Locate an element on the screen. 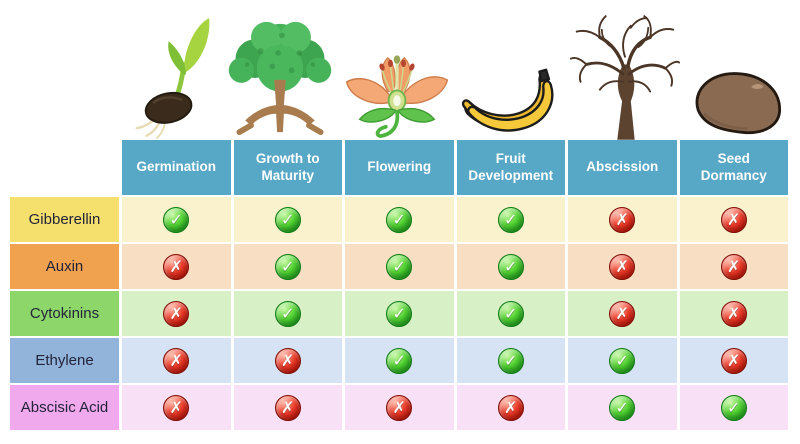 The width and height of the screenshot is (800, 444). row-header-cytokinins: Cytokinins is located at coordinates (64, 313).